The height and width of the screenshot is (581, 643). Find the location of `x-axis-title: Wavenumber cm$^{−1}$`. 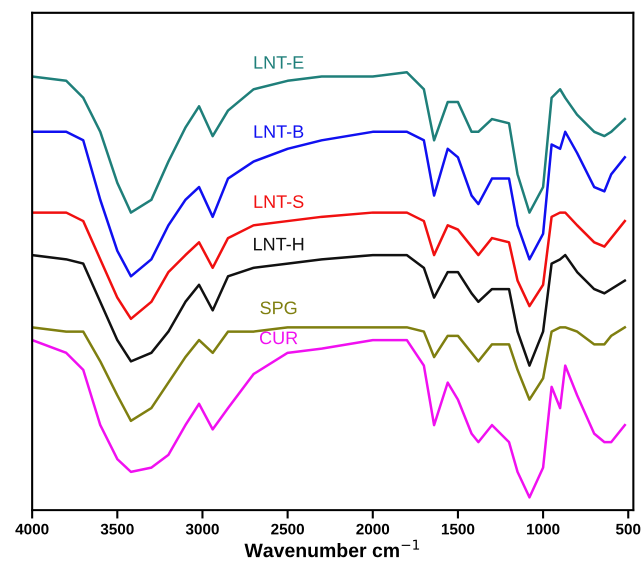

x-axis-title: Wavenumber cm$^{−1}$ is located at coordinates (332, 549).